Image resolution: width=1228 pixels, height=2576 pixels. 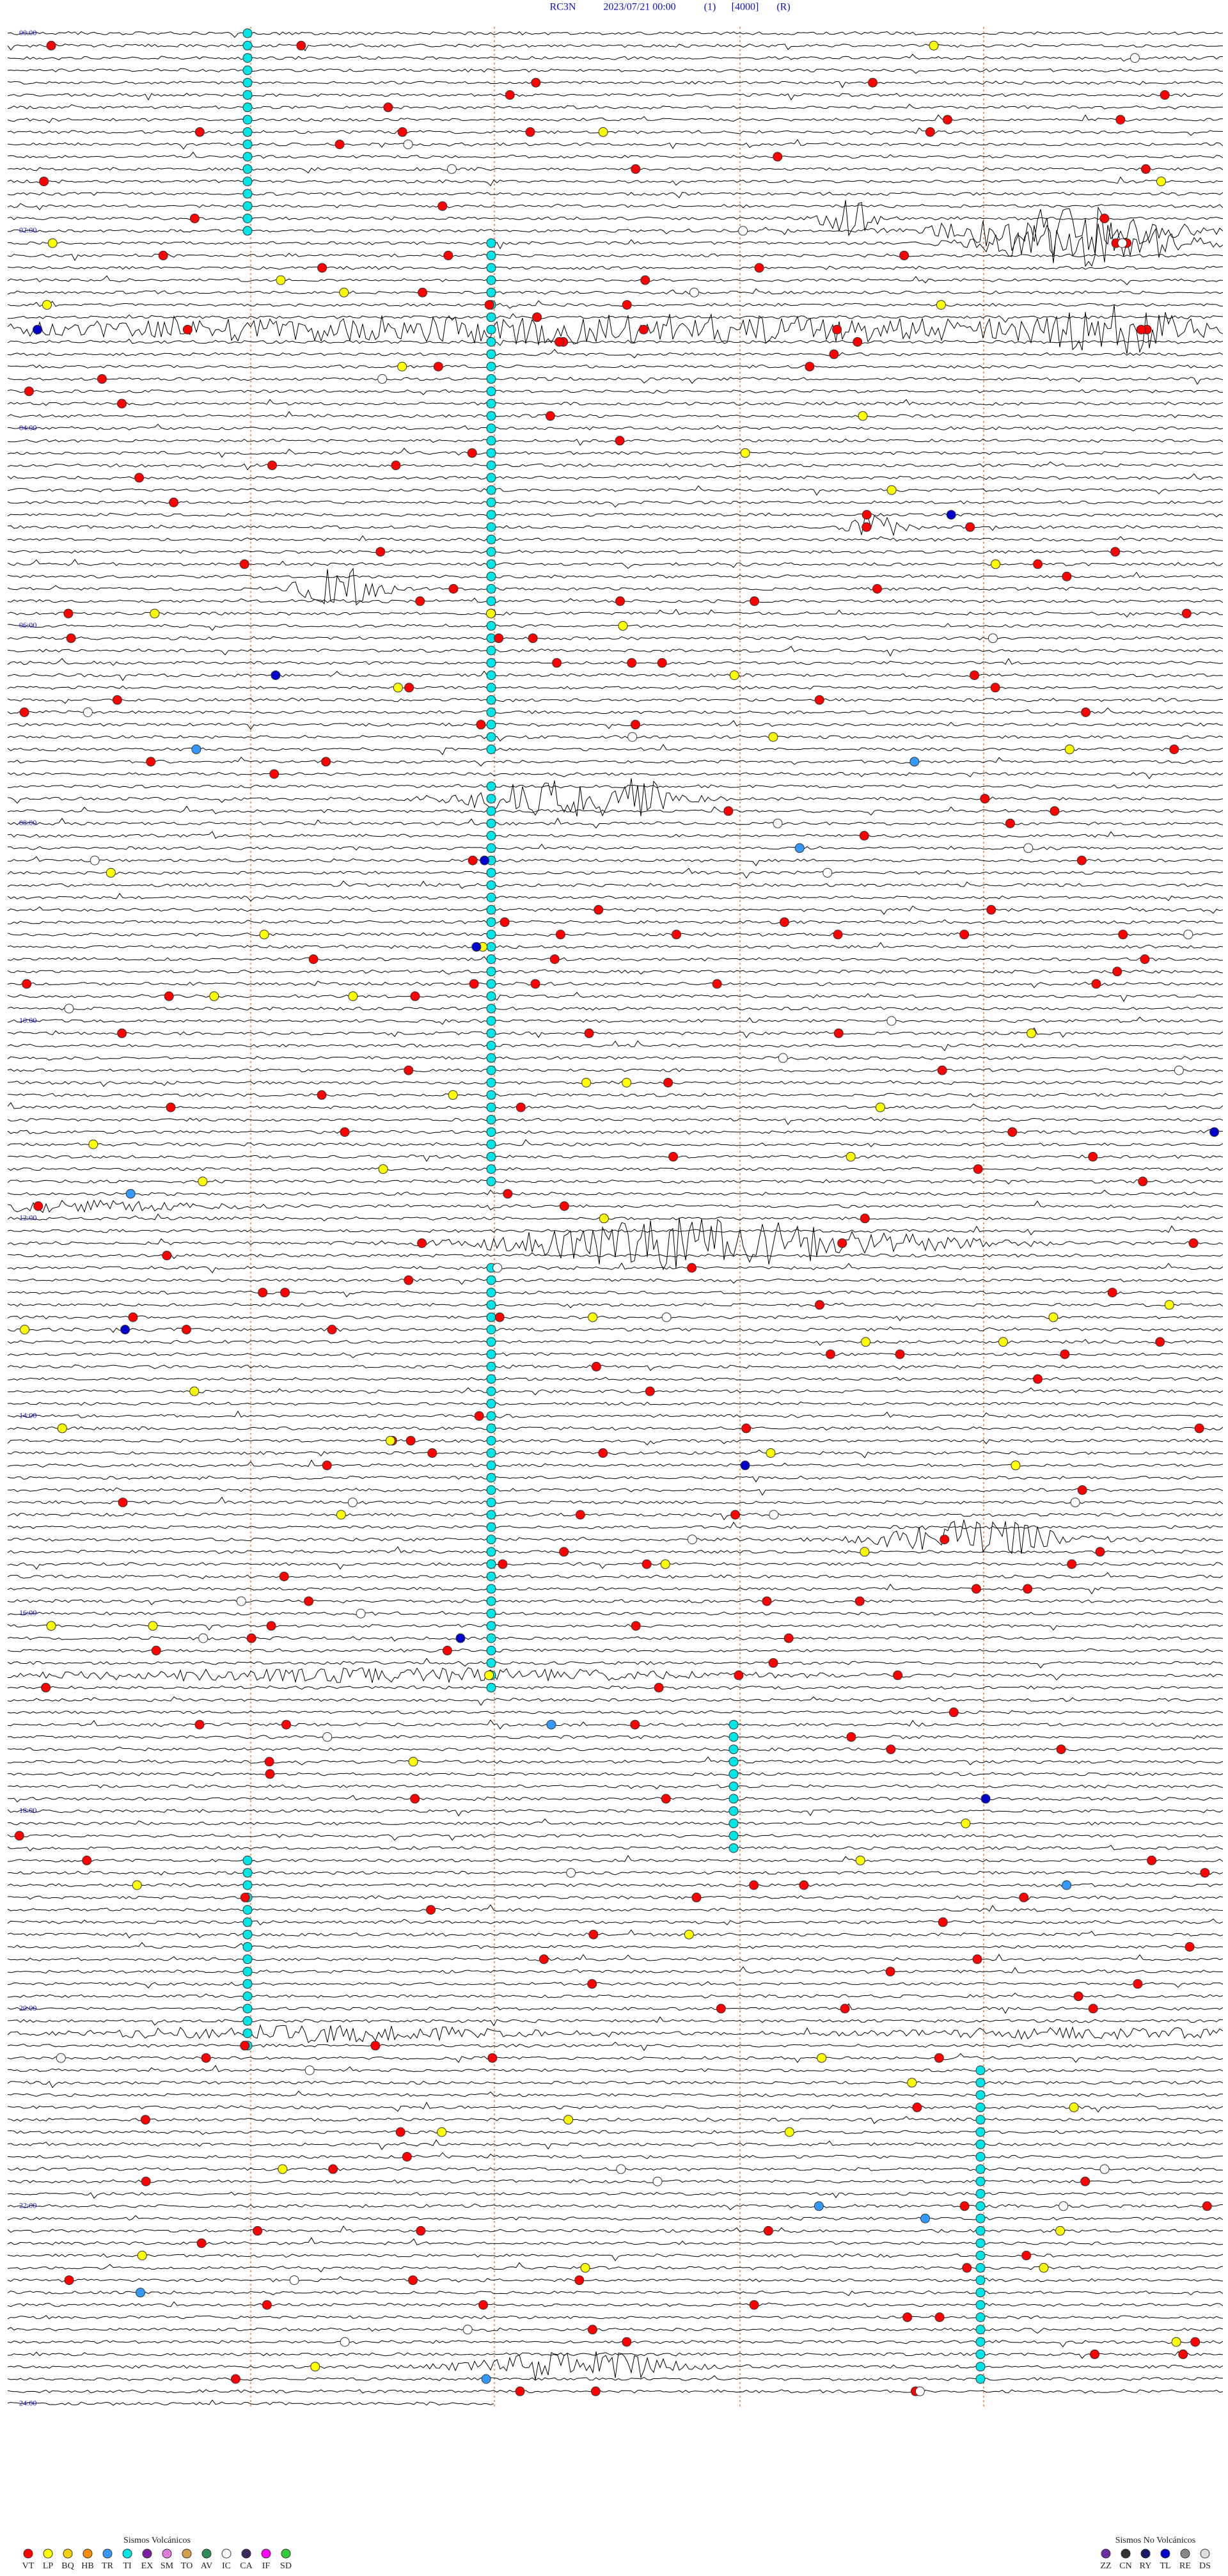 I want to click on legend-label: SD, so click(x=286, y=2566).